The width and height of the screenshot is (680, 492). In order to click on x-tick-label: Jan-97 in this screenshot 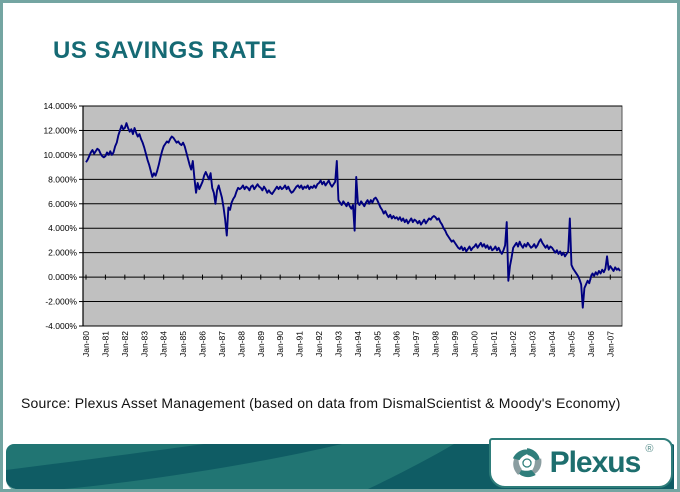, I will do `click(416, 344)`.